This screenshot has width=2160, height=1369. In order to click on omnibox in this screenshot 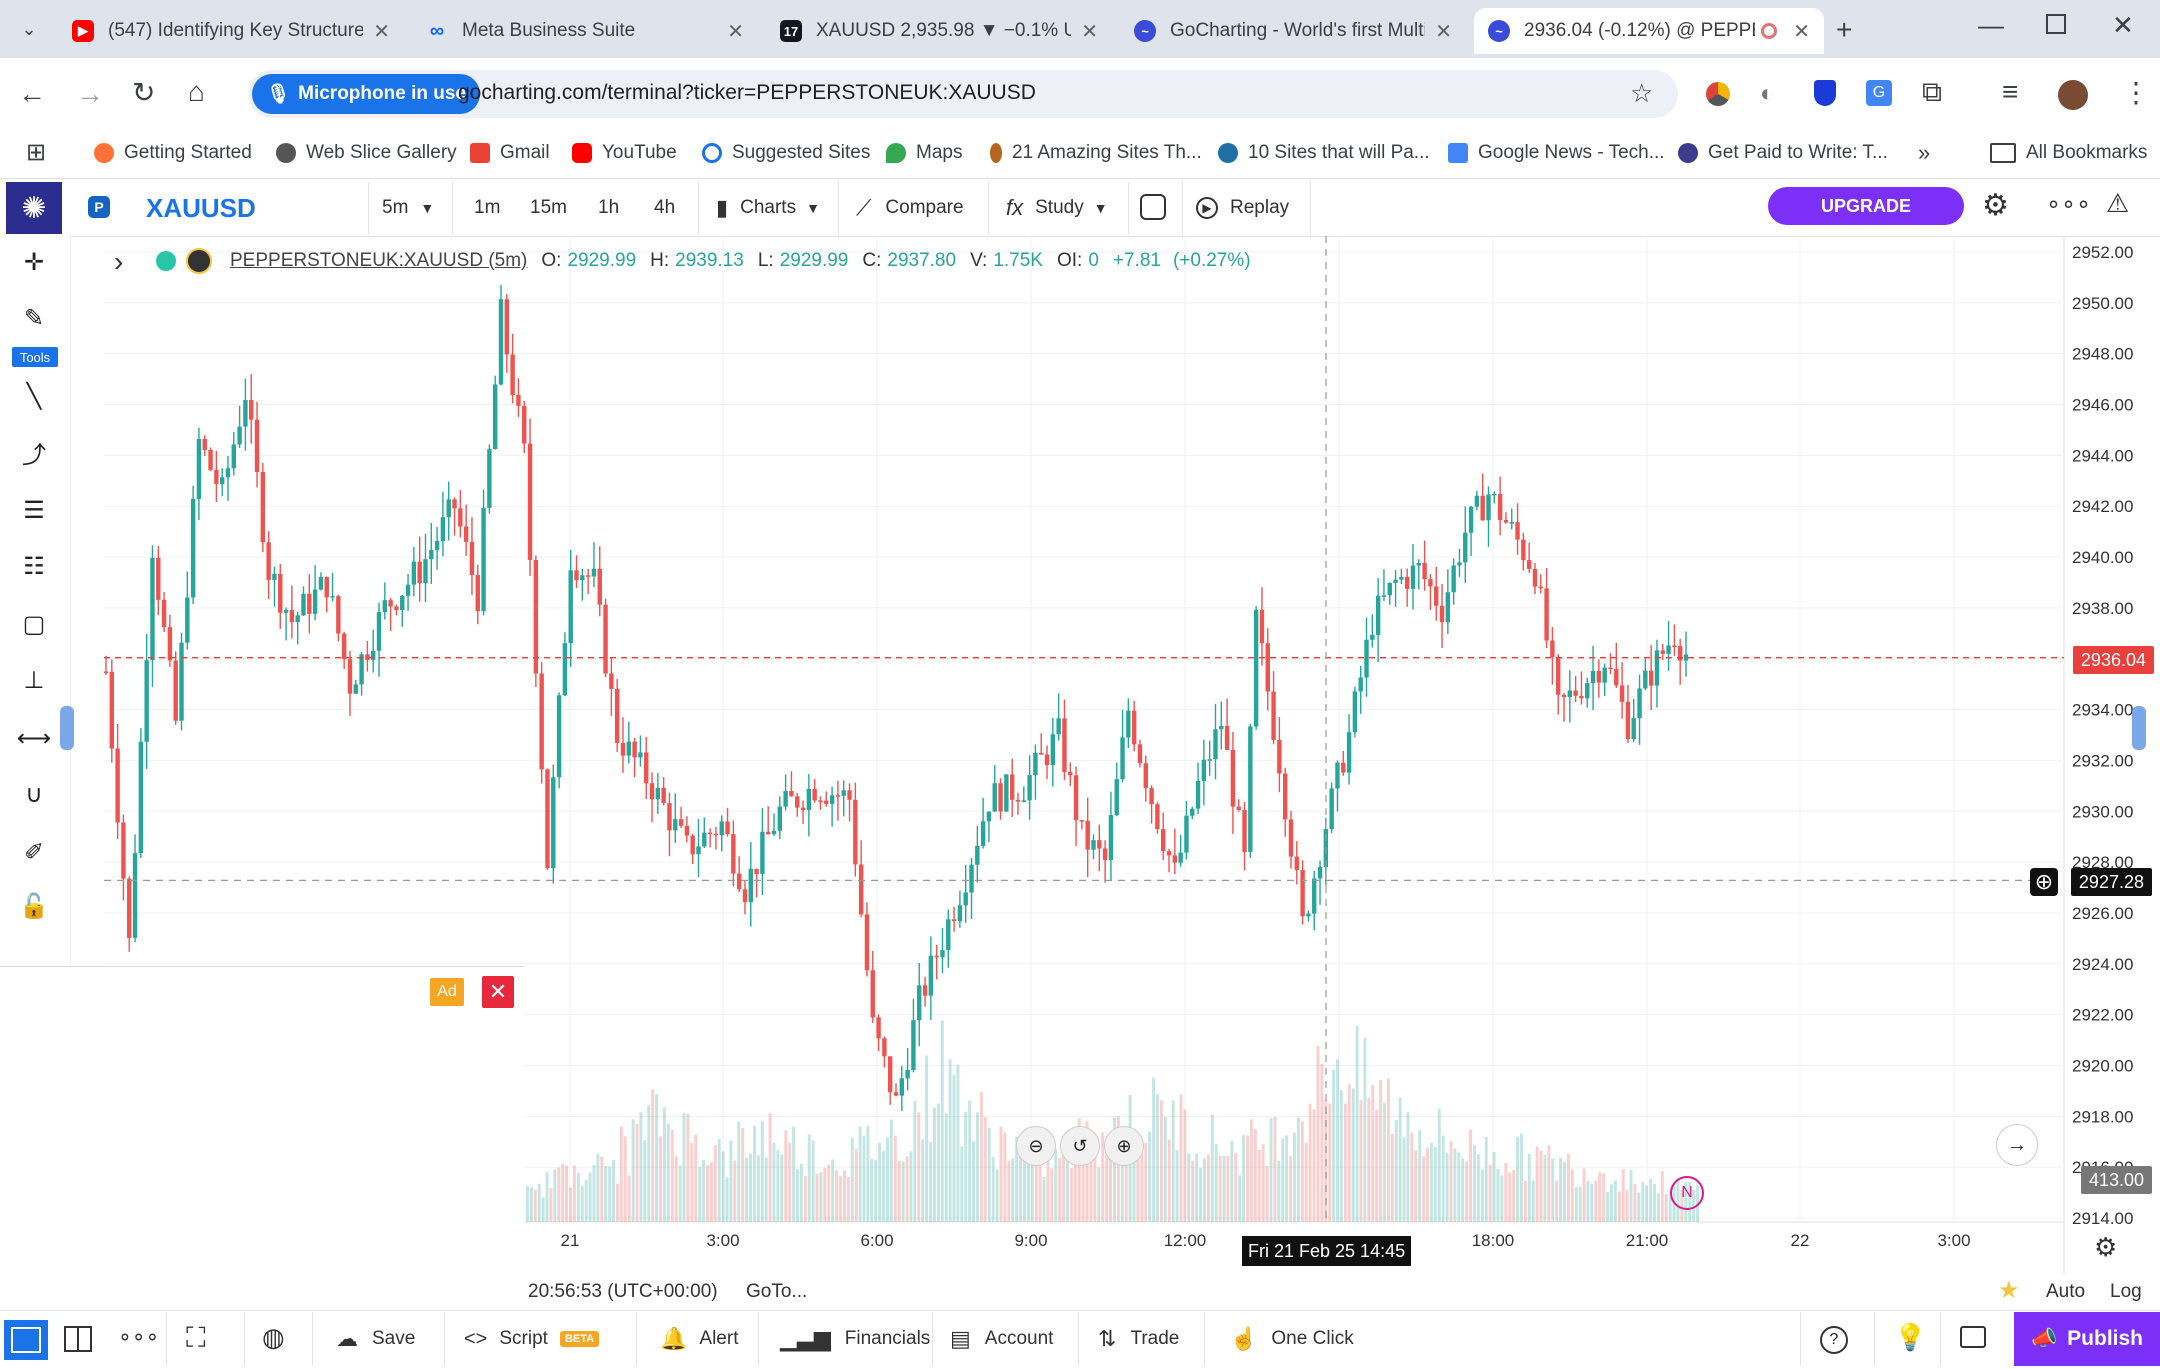, I will do `click(963, 94)`.